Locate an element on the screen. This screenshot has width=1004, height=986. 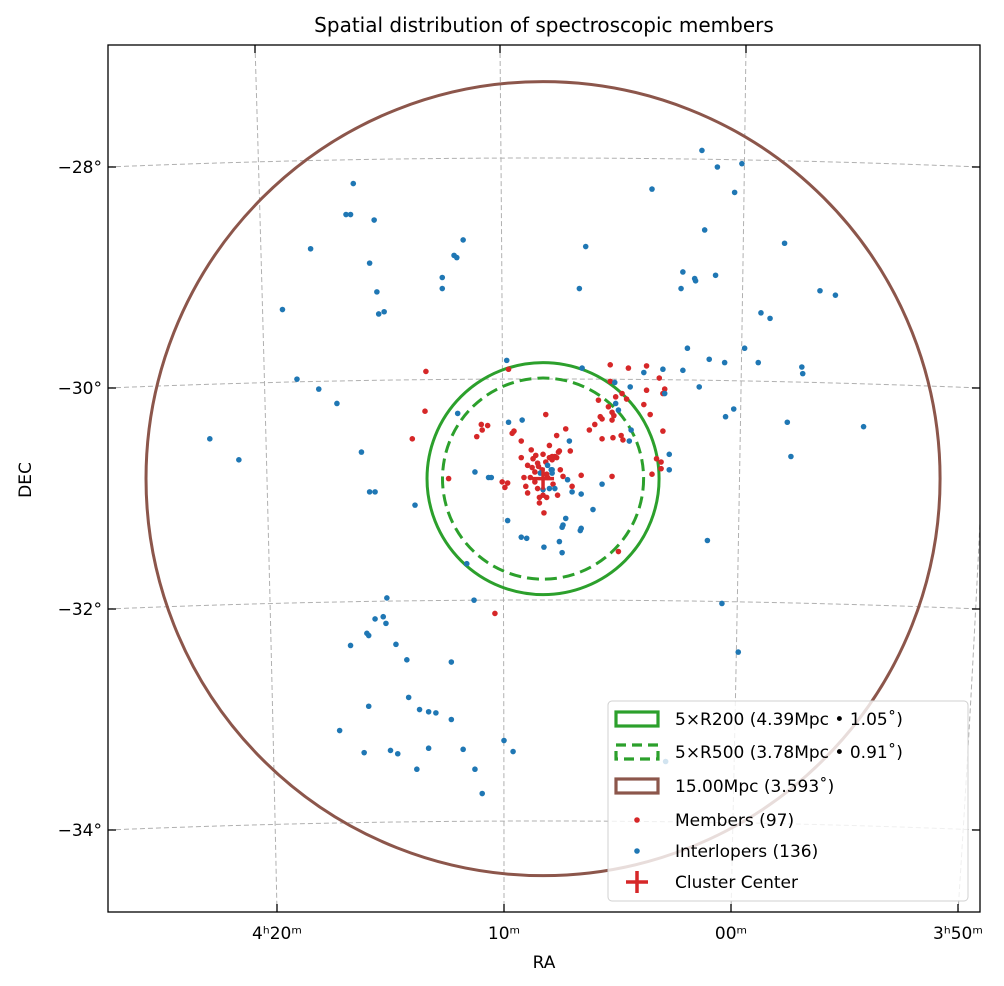
legend-label: Members (97) is located at coordinates (734, 821).